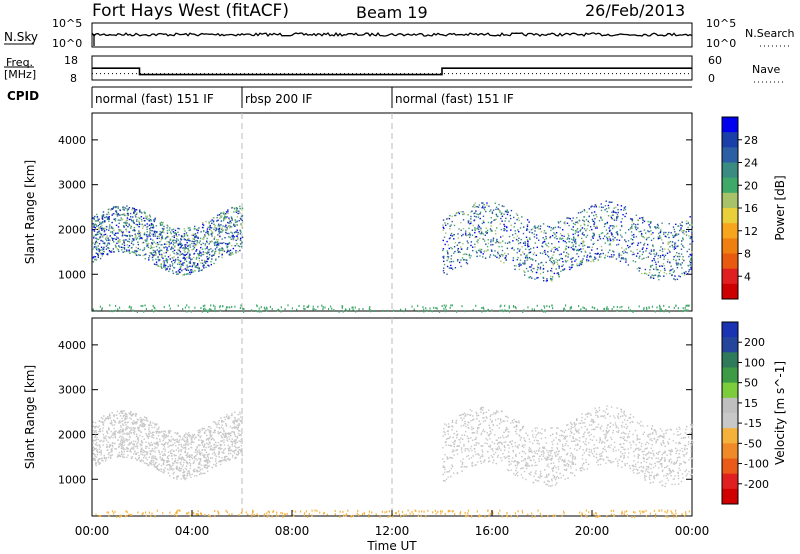 The image size is (800, 554). Describe the element at coordinates (72, 390) in the screenshot. I see `y-tick-label: 3000` at that location.